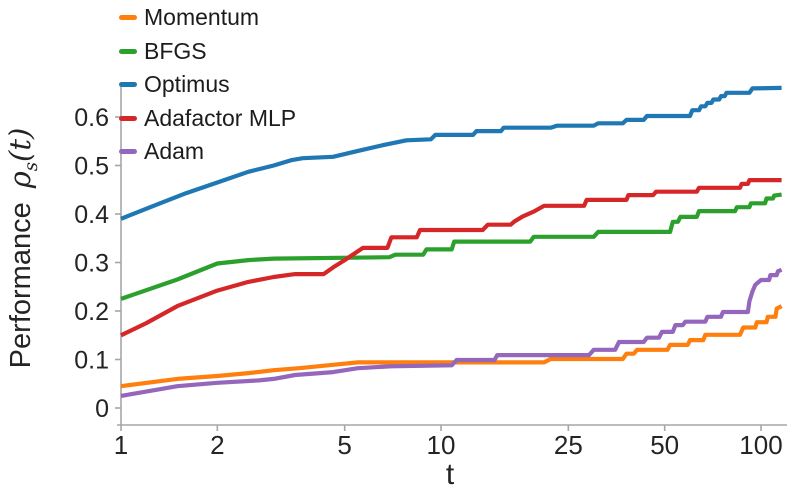 The image size is (787, 498). I want to click on y-tick-label: 0.3, so click(91, 264).